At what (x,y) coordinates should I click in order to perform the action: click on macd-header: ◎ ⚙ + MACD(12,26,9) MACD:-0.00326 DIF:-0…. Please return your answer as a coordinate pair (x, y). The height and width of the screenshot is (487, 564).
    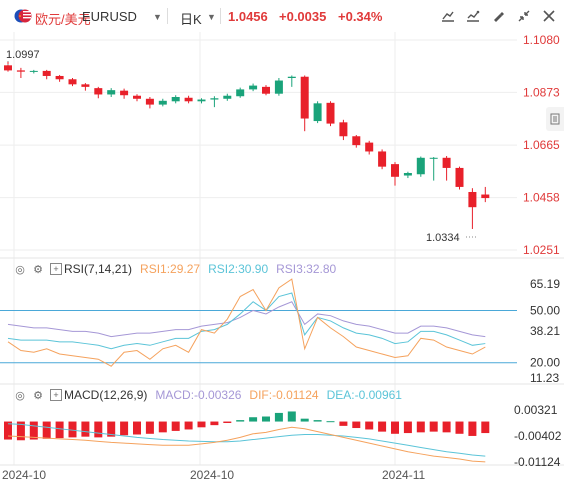
    Looking at the image, I should click on (208, 395).